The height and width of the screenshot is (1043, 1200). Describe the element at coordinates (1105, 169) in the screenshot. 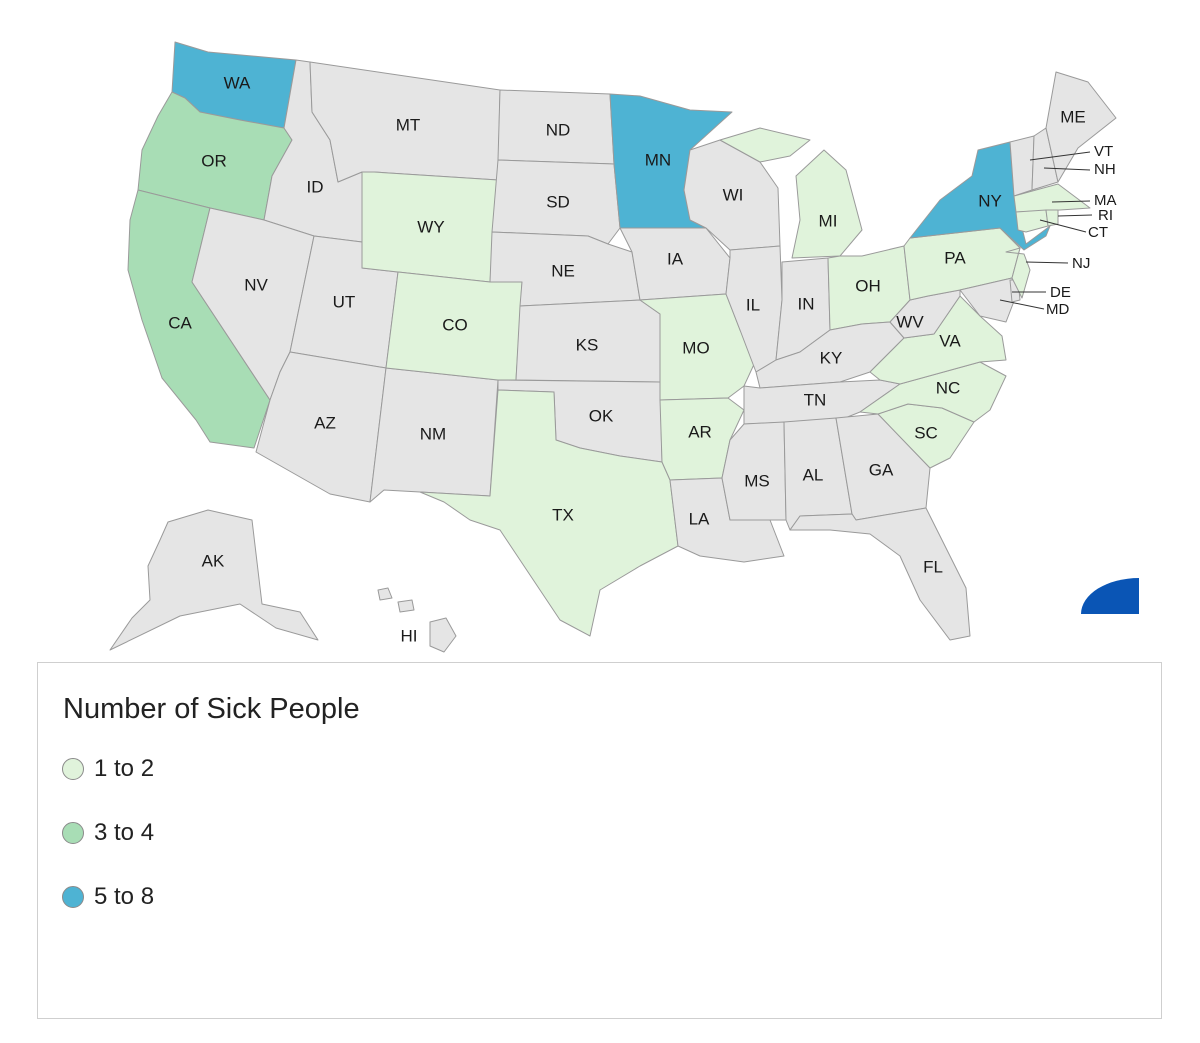

I see `state-label-nh: NH` at that location.